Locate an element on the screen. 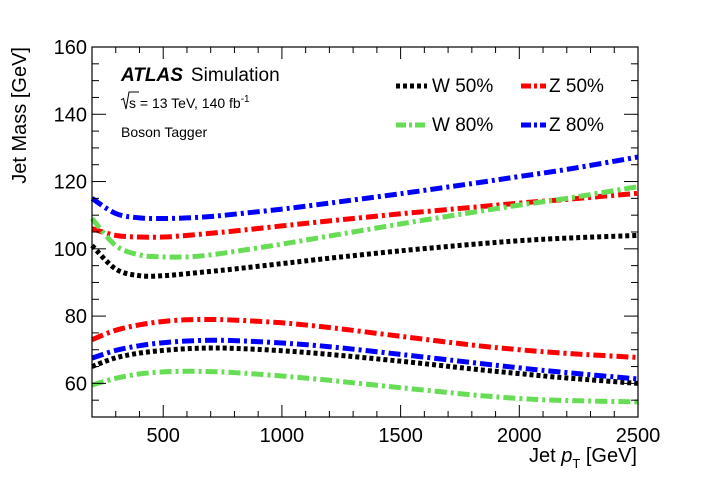 The height and width of the screenshot is (481, 710). y-tick-label-100: 100 is located at coordinates (70, 250).